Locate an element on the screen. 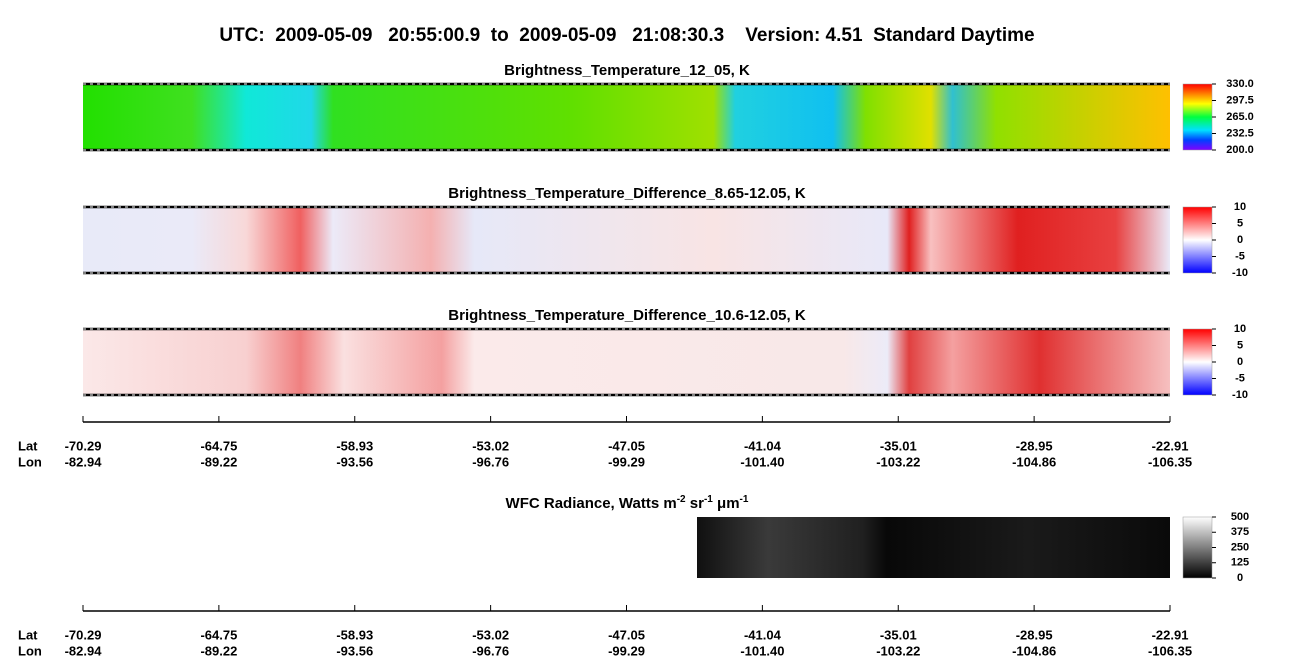 Image resolution: width=1300 pixels, height=672 pixels. title-text: WFC Radiance, Watts m is located at coordinates (591, 503).